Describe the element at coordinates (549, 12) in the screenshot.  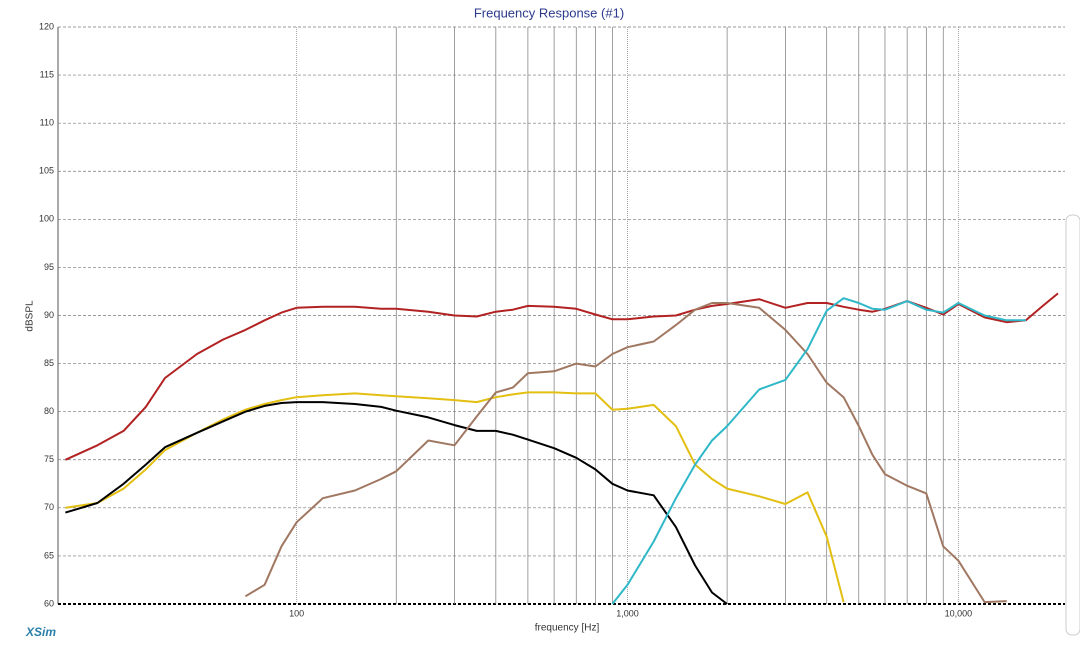
I see `chart-title: Frequency Response (#1)` at that location.